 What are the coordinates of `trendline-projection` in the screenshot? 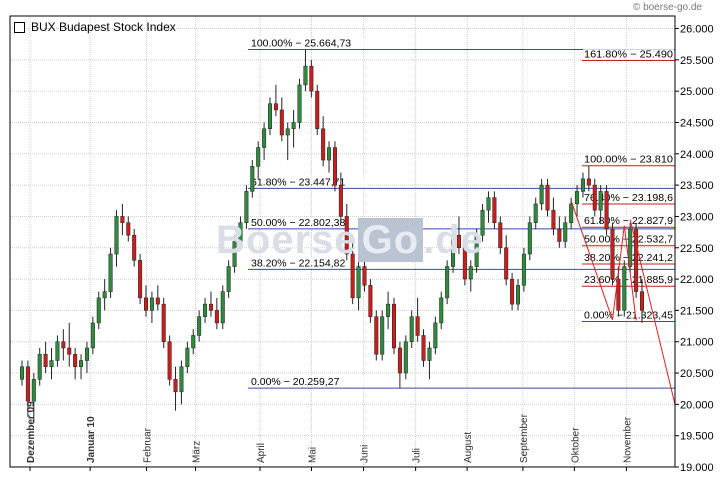 It's located at (652, 312).